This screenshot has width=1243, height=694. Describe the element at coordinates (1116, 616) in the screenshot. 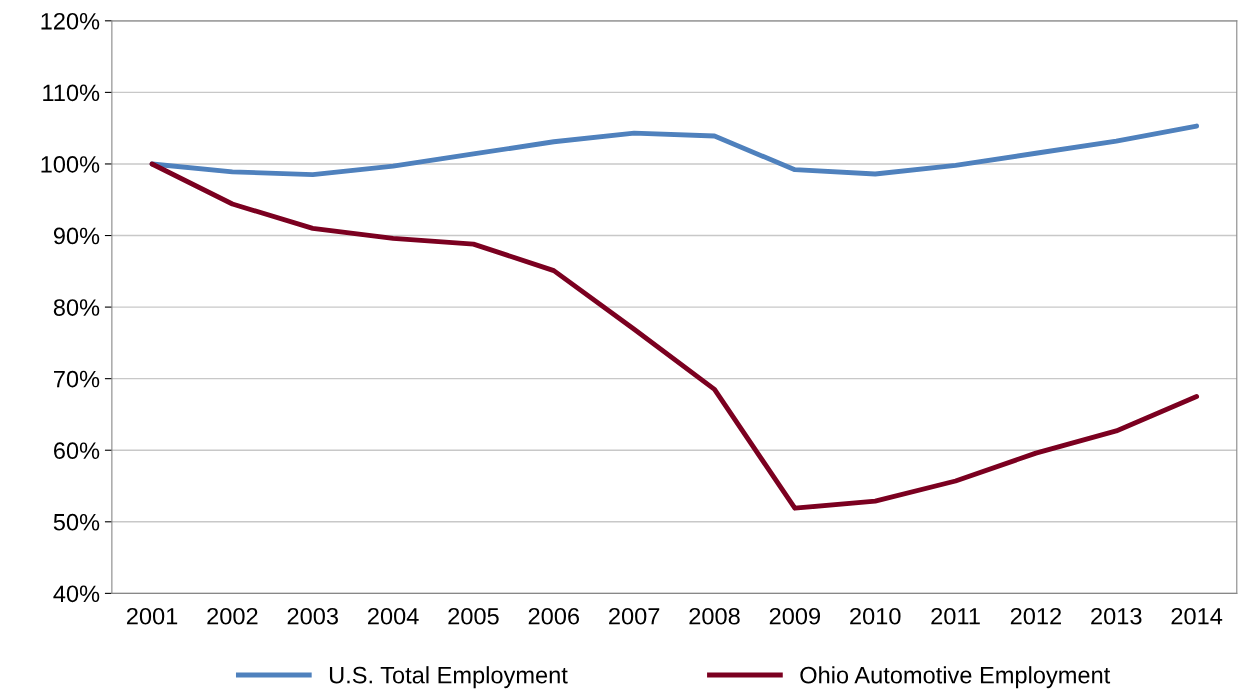

I see `x-tick-label: 2013` at that location.